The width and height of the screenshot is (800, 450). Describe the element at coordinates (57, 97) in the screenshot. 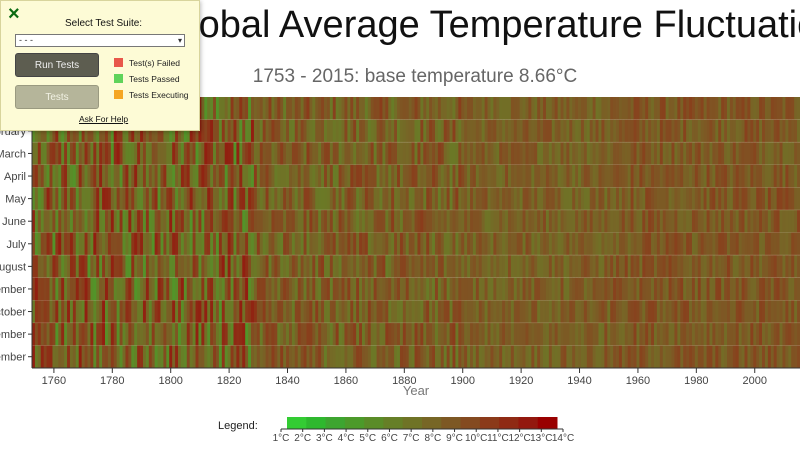

I see `tests-button: Tests` at that location.